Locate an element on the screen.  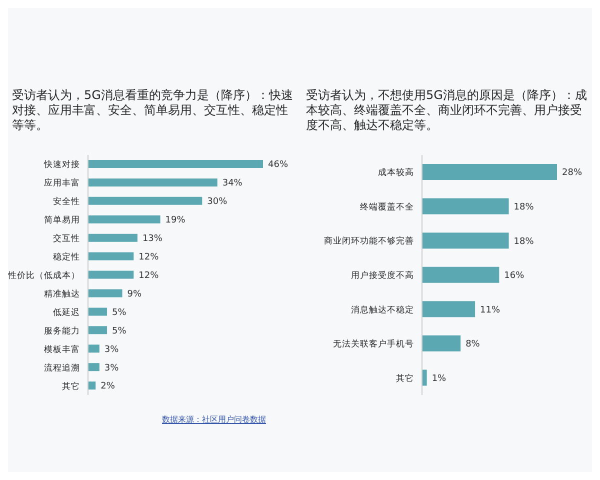
y-tick-label: 快速对接 is located at coordinates (61, 164).